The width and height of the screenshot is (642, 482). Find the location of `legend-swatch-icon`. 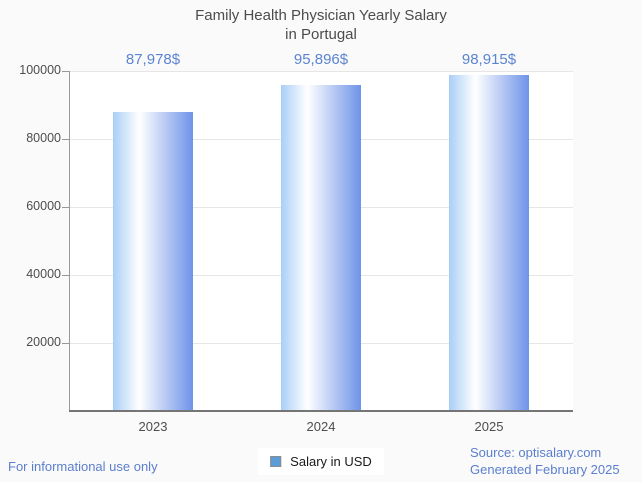

legend-swatch-icon is located at coordinates (276, 461).